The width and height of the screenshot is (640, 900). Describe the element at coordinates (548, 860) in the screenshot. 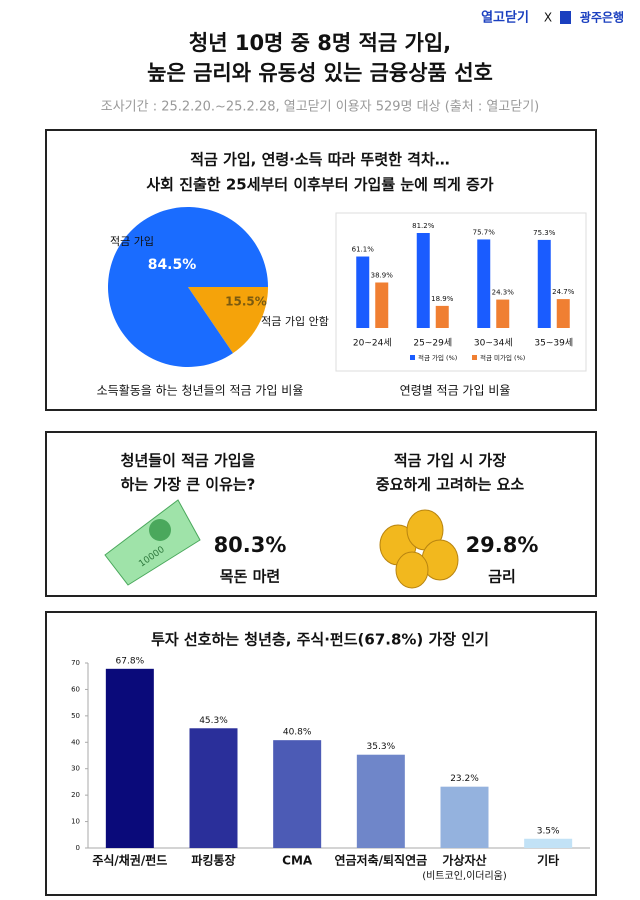

I see `x-tick-label: 기타` at that location.